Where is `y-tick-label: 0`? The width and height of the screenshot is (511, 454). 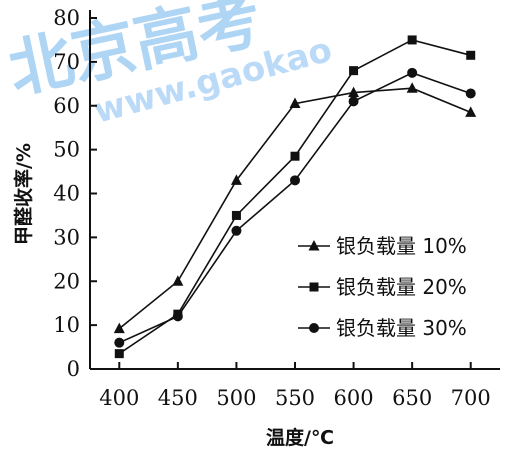
y-tick-label: 0 is located at coordinates (73, 369).